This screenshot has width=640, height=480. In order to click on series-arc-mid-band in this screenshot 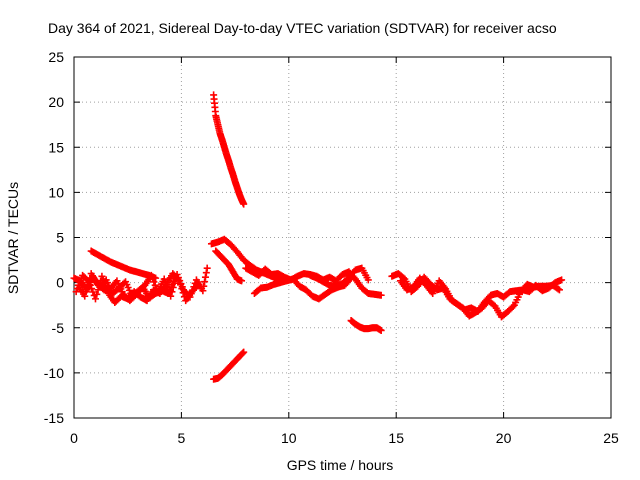, I will do `click(246, 260)`.